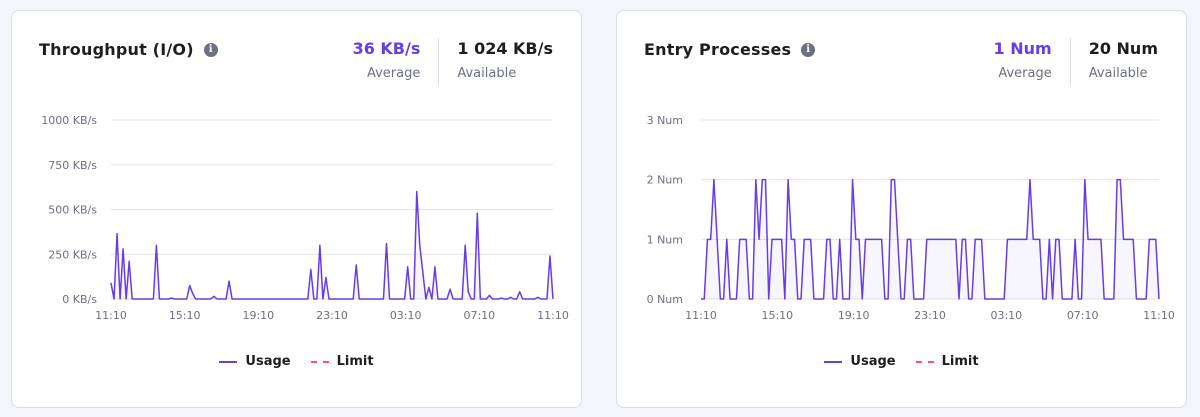 The height and width of the screenshot is (417, 1200). Describe the element at coordinates (665, 120) in the screenshot. I see `y-tick-label: 3 Num` at that location.